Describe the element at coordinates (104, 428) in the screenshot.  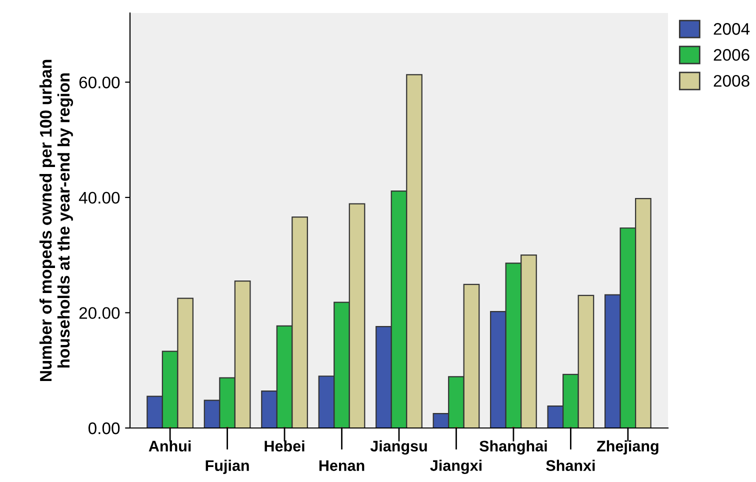
I see `y-tick-label: 0.00` at that location.